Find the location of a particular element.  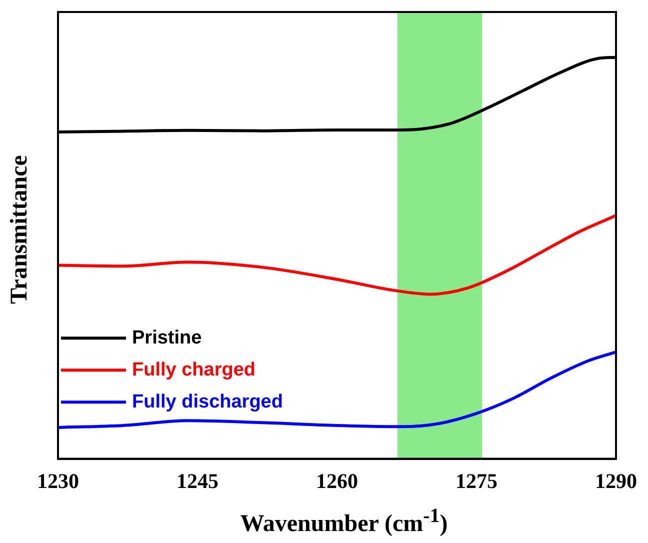

x-tick-label: 1260 is located at coordinates (337, 480).